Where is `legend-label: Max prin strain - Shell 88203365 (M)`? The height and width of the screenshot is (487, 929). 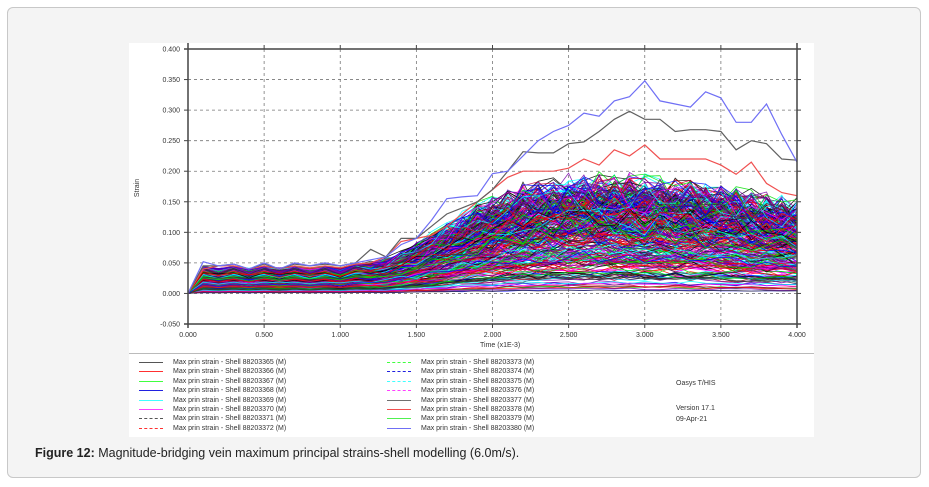
legend-label: Max prin strain - Shell 88203365 (M) is located at coordinates (230, 362).